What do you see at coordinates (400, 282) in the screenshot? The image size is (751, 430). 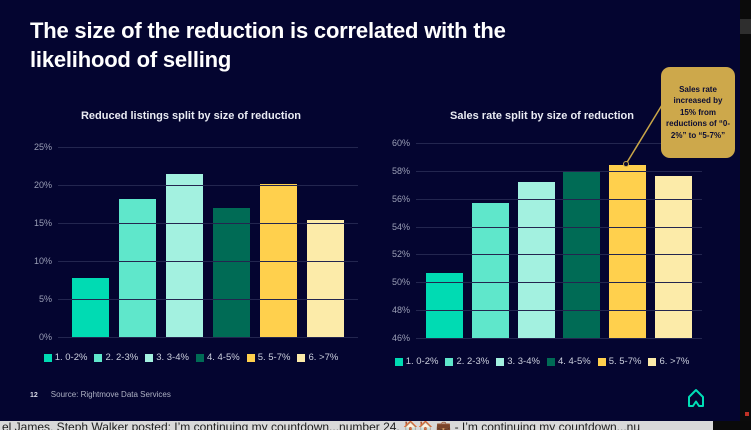 I see `y-tick-label: 50%` at bounding box center [400, 282].